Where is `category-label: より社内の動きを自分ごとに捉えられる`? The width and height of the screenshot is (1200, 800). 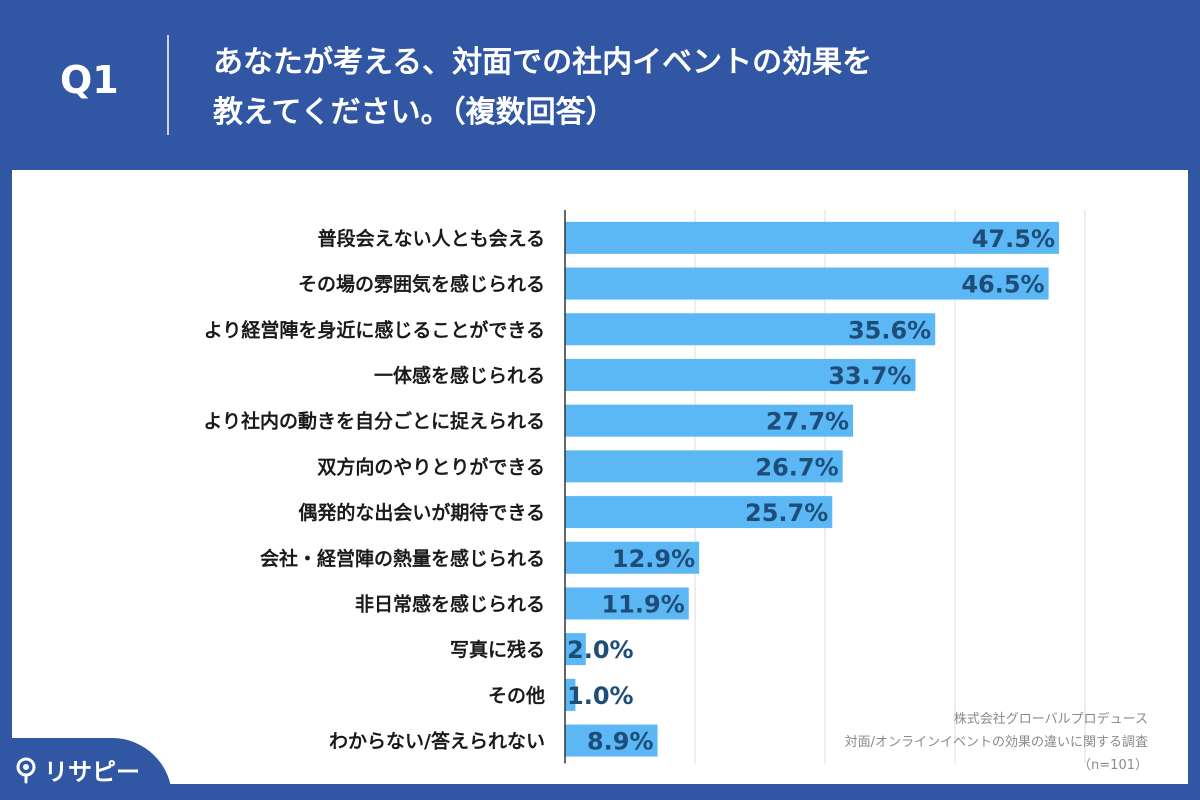
category-label: より社内の動きを自分ごとに捉えられる is located at coordinates (374, 421).